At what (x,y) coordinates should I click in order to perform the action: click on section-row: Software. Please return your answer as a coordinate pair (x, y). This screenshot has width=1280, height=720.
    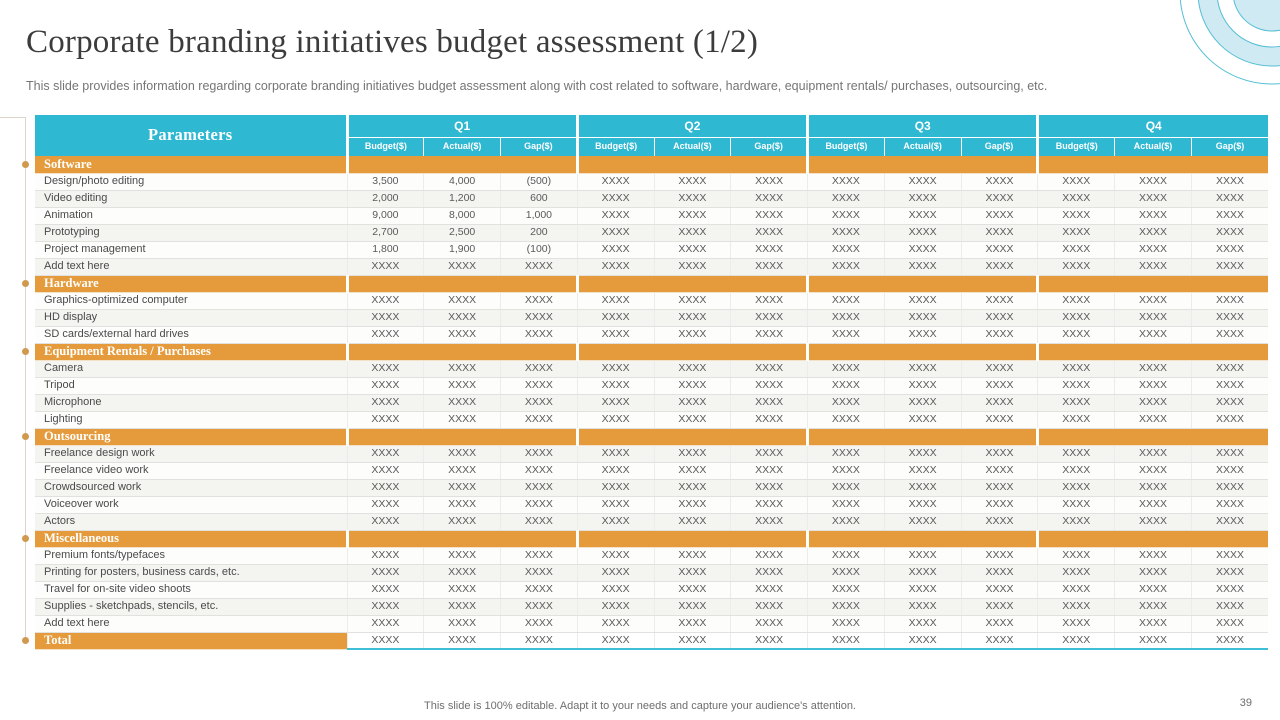
    Looking at the image, I should click on (652, 165).